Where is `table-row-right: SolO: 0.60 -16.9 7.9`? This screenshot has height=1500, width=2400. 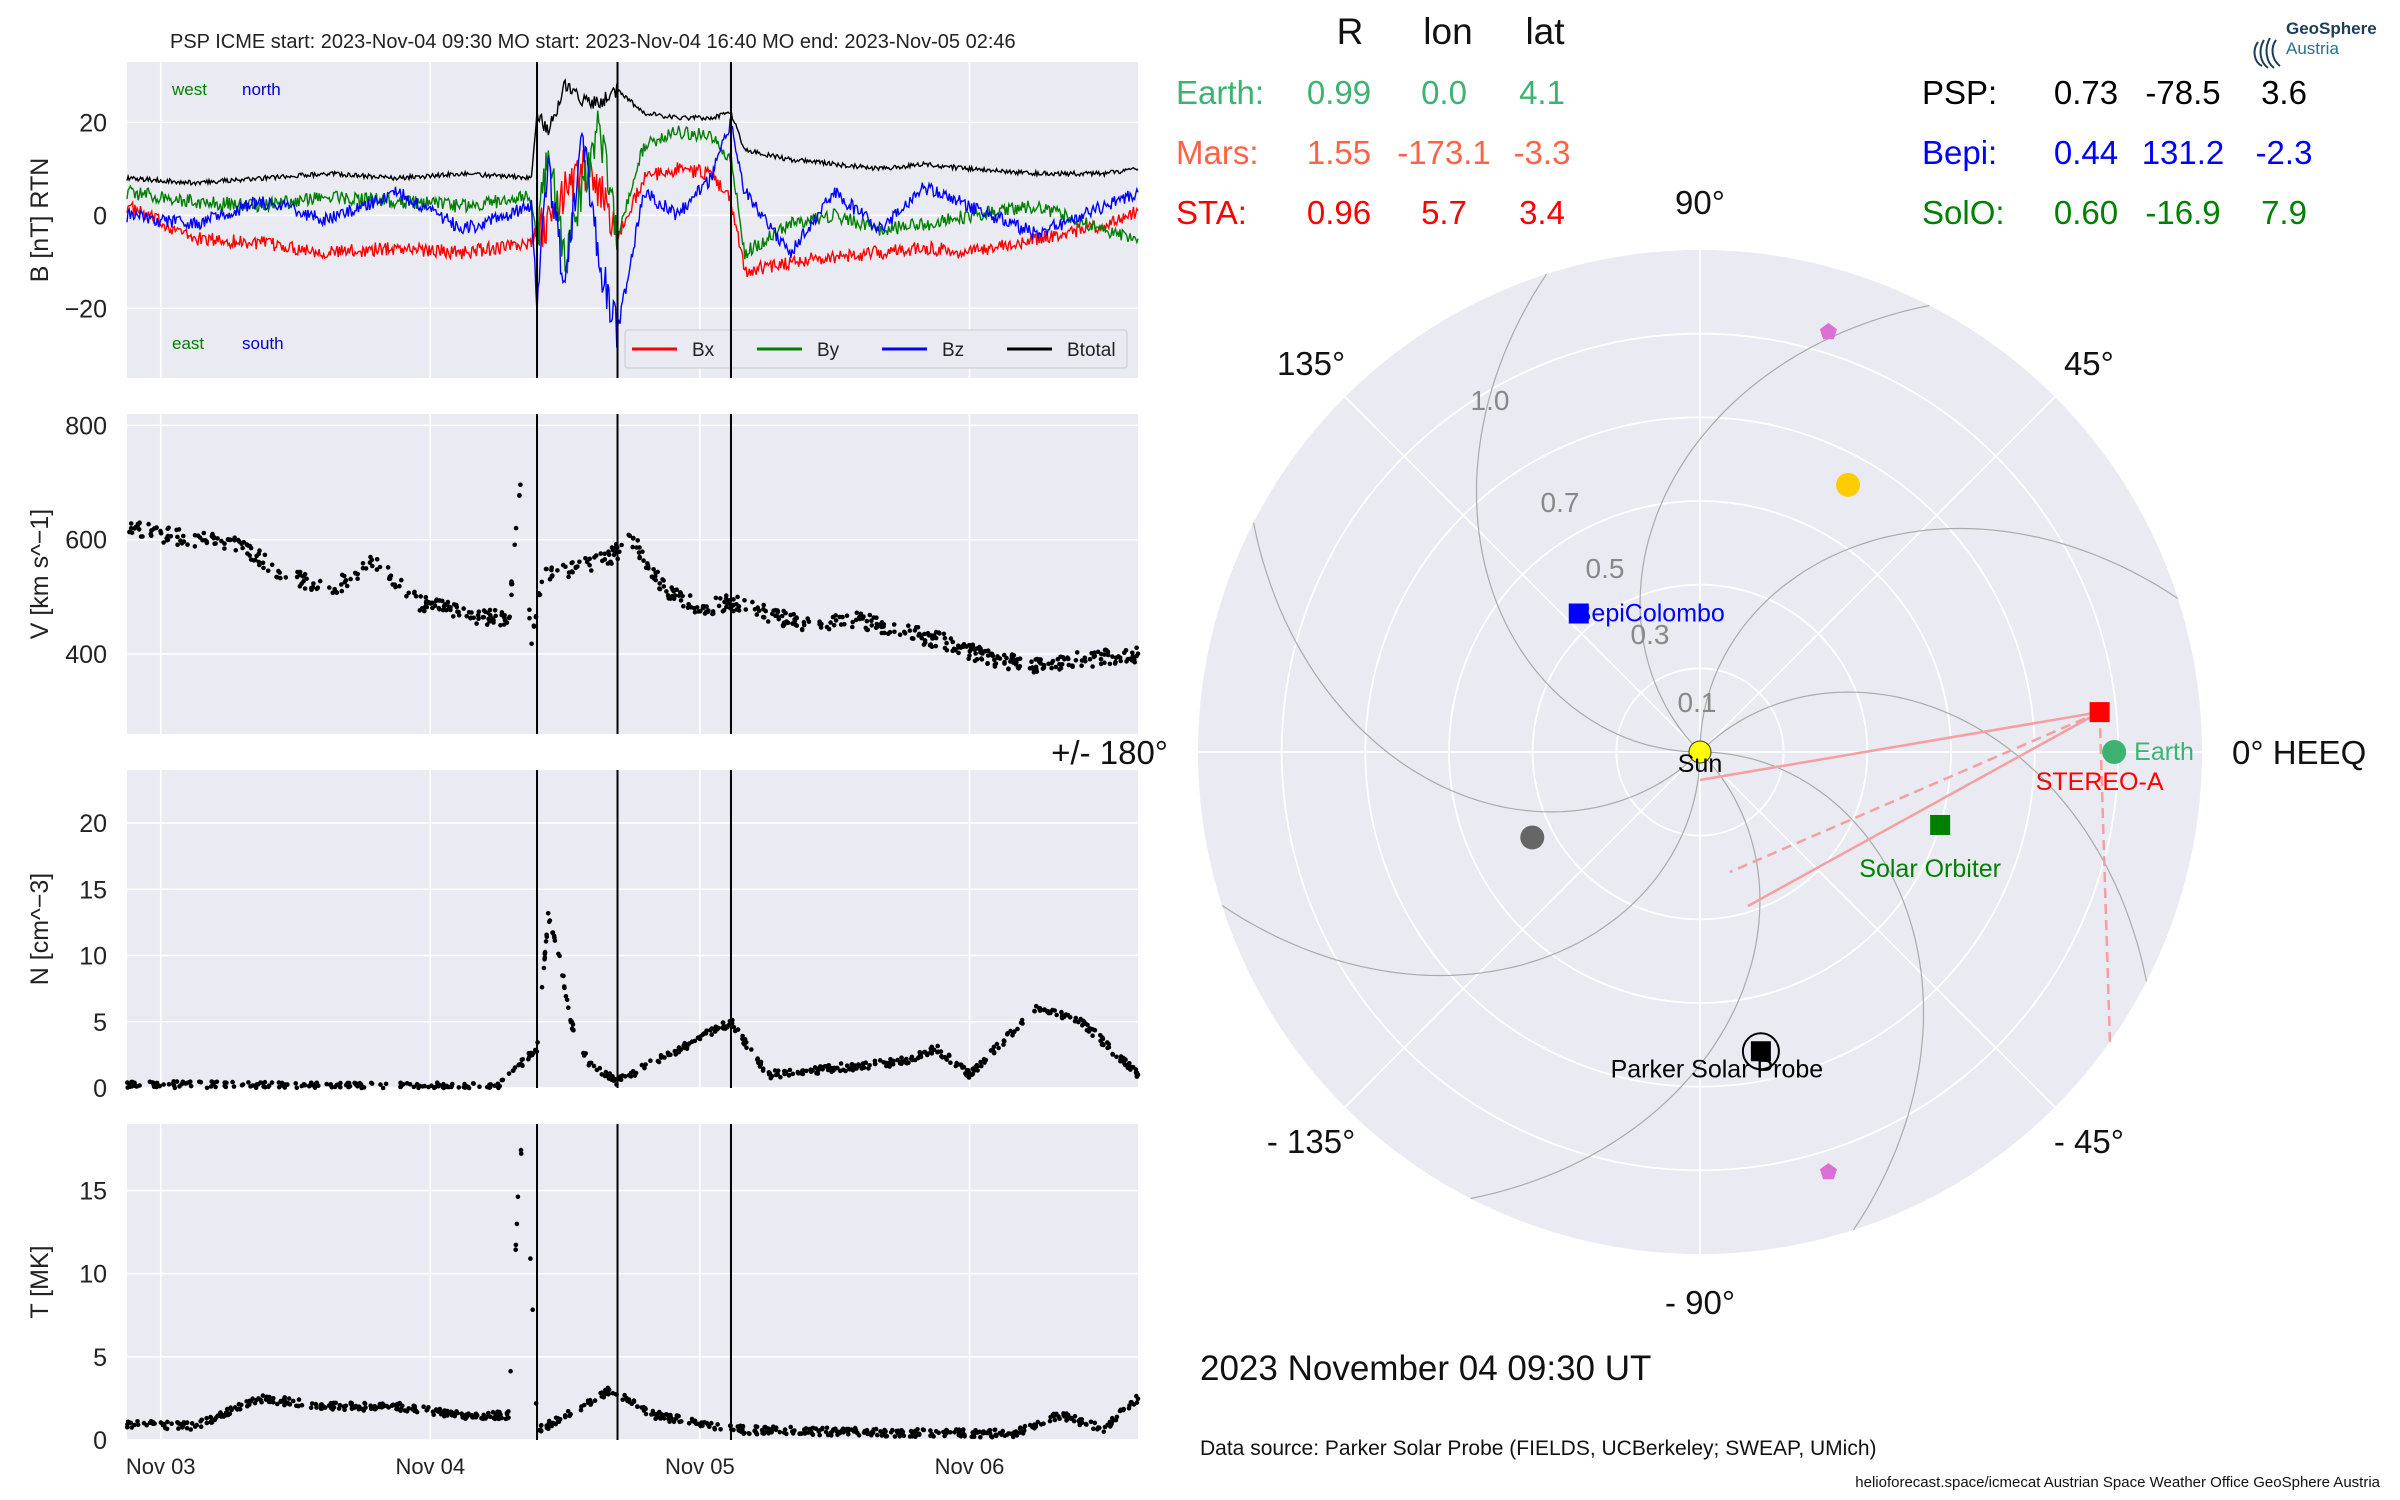 table-row-right: SolO: 0.60 -16.9 7.9 is located at coordinates (2114, 212).